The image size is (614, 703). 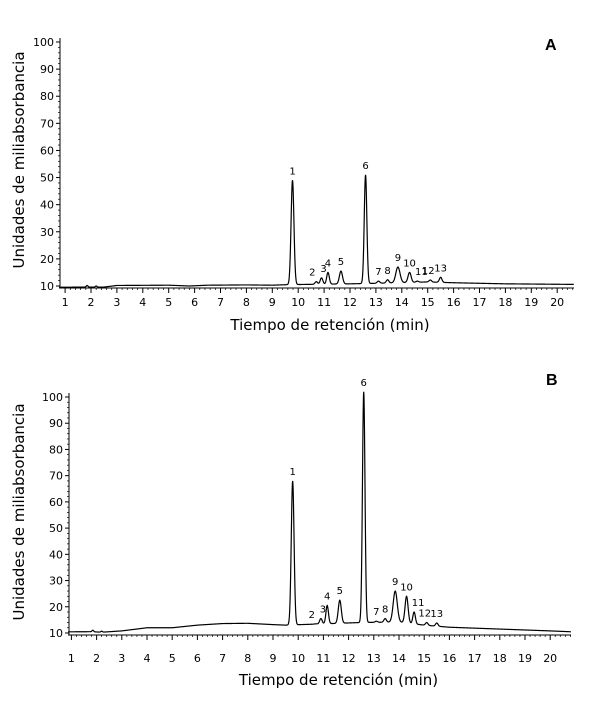 I want to click on panel-label: B, so click(x=552, y=380).